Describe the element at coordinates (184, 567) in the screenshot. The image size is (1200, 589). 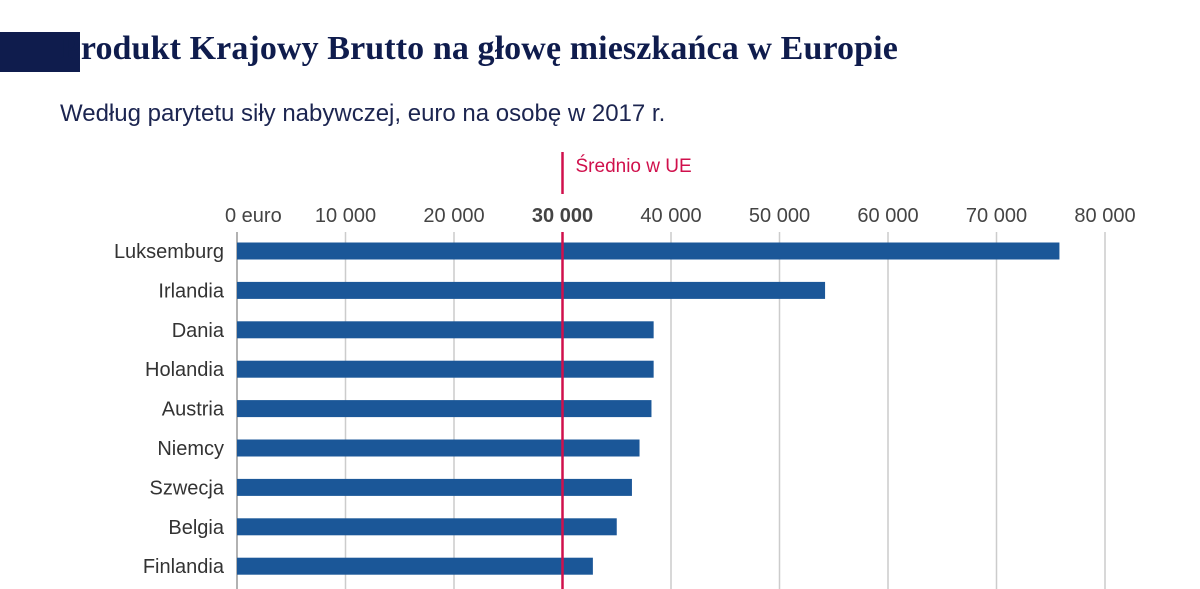
I see `category-label: Finlandia` at that location.